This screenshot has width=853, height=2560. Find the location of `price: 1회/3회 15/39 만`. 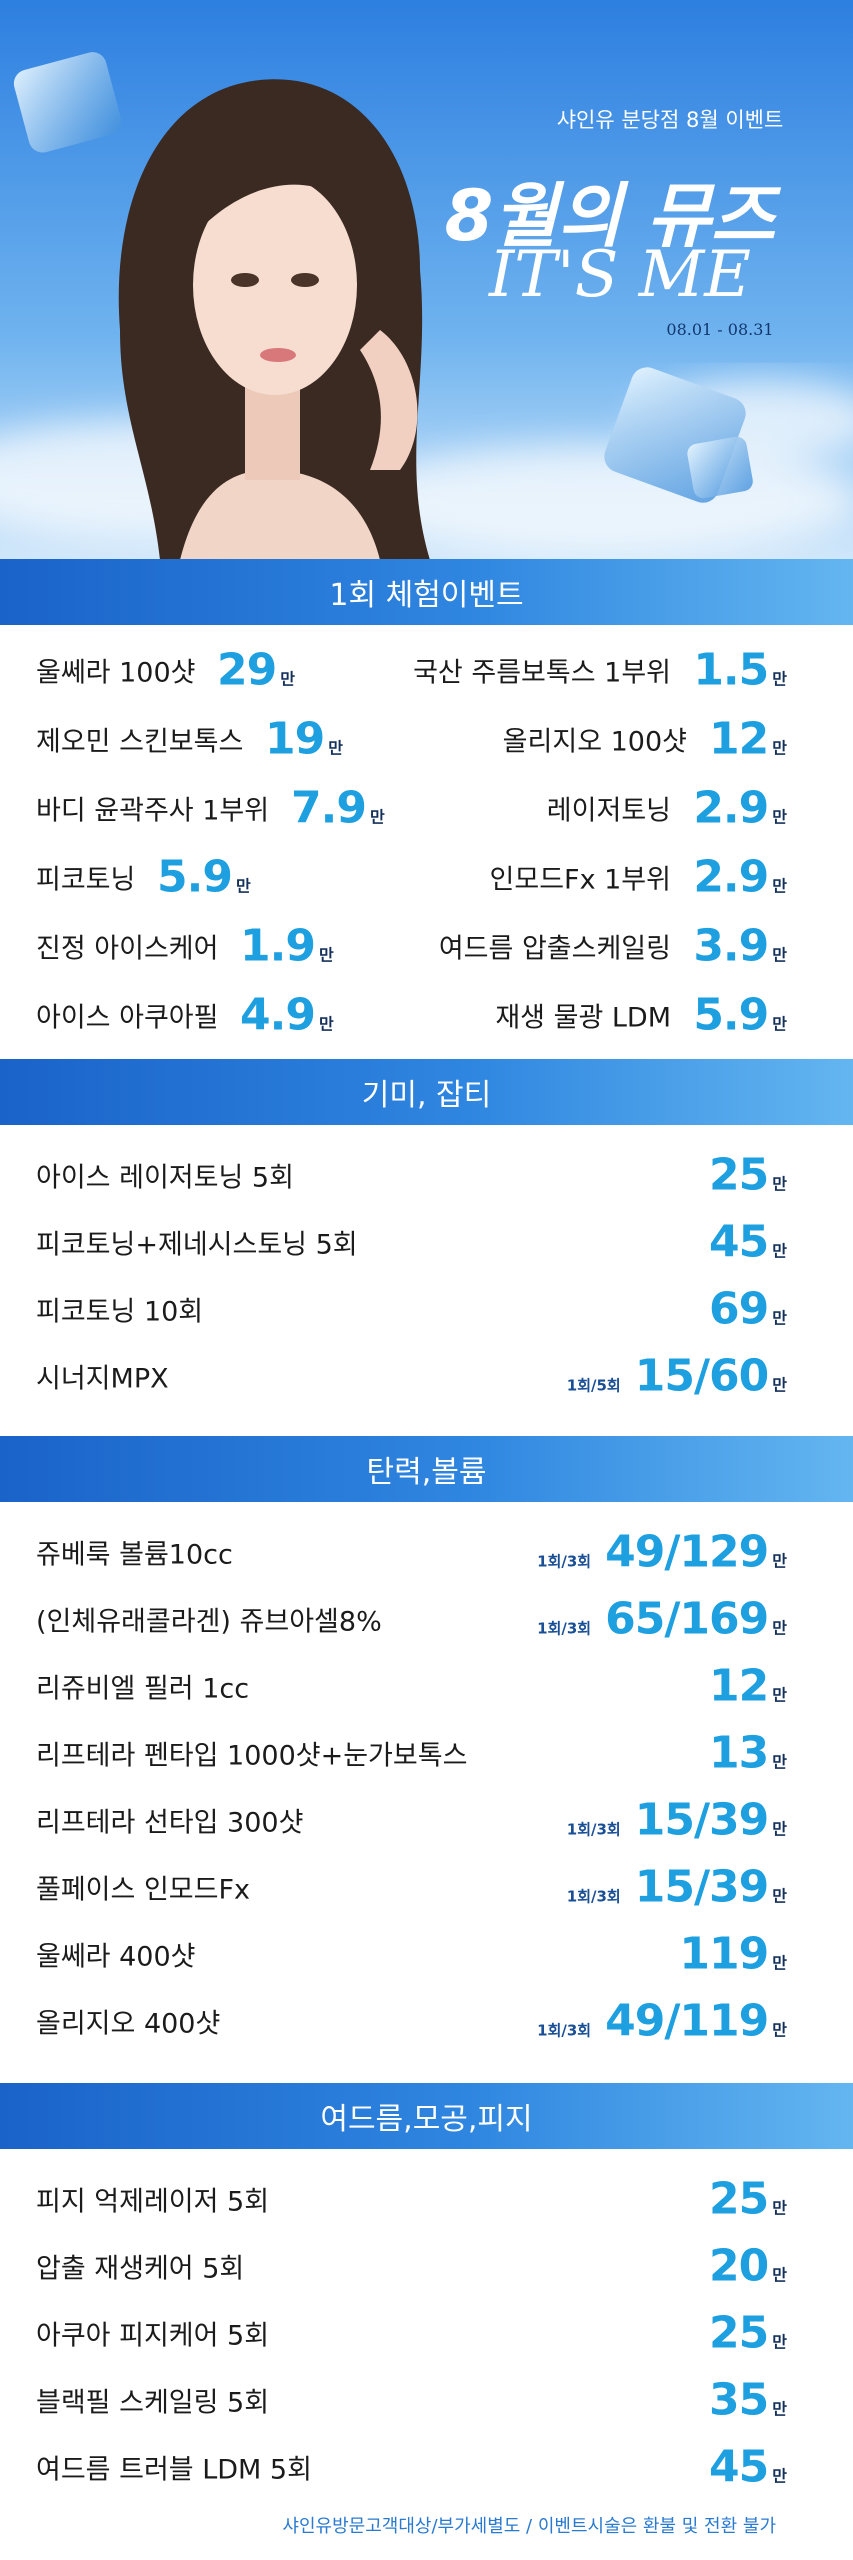

price: 1회/3회 15/39 만 is located at coordinates (677, 1820).